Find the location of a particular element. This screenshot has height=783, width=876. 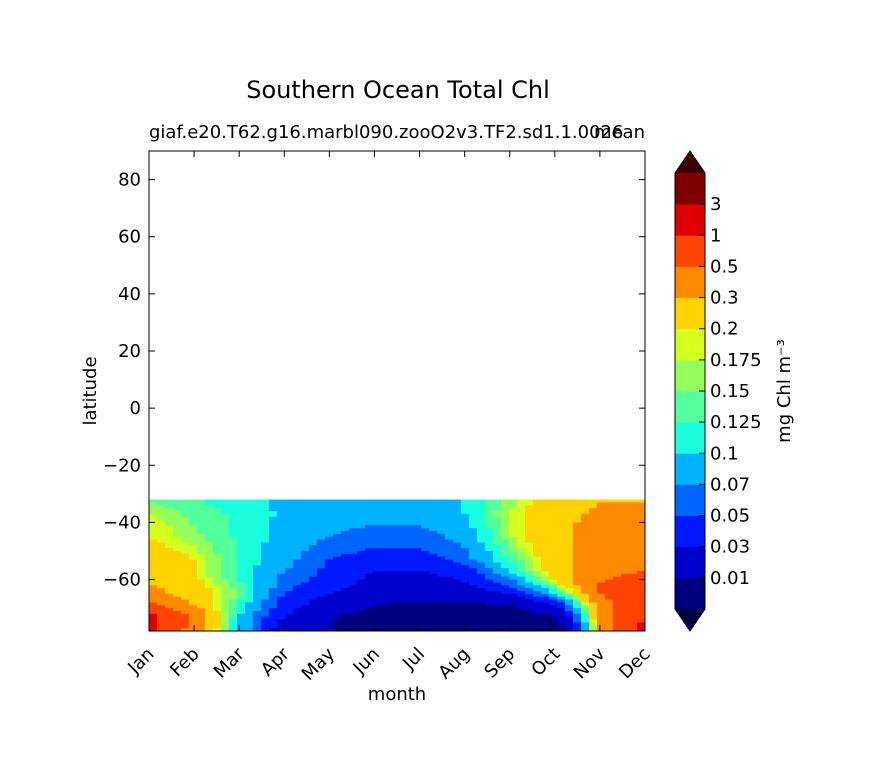

colorbar-tick-label: 0.05 is located at coordinates (730, 516).